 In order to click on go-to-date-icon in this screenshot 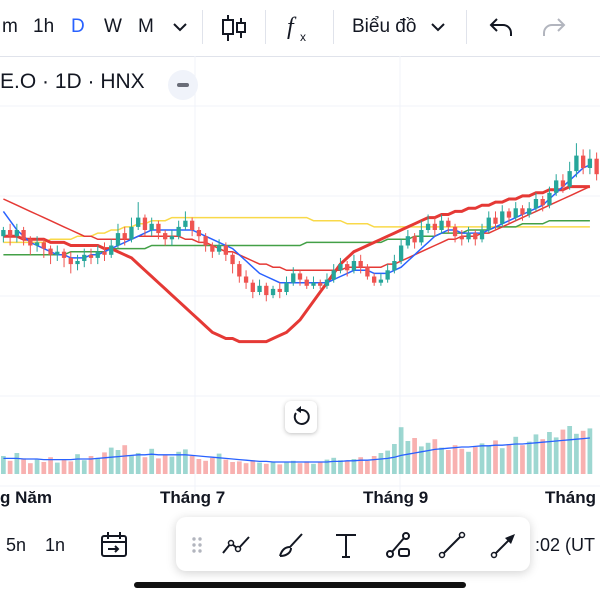, I will do `click(114, 545)`.